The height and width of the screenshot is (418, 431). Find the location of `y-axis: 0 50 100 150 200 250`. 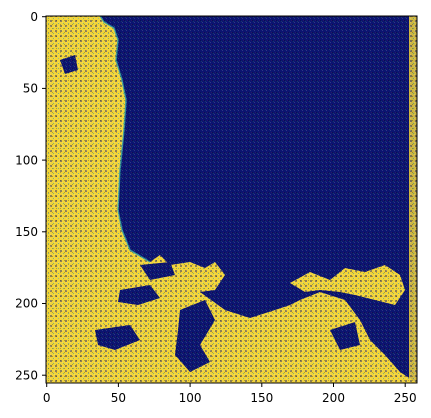

y-axis: 0 50 100 150 200 250 is located at coordinates (30, 196).